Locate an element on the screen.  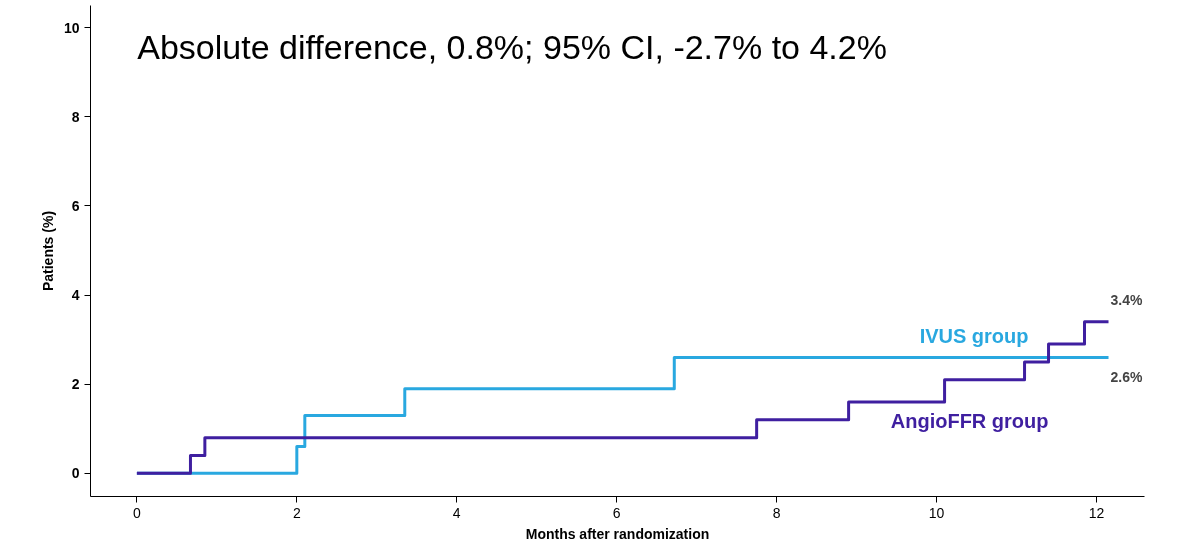
x-tick-label: 4 is located at coordinates (456, 512).